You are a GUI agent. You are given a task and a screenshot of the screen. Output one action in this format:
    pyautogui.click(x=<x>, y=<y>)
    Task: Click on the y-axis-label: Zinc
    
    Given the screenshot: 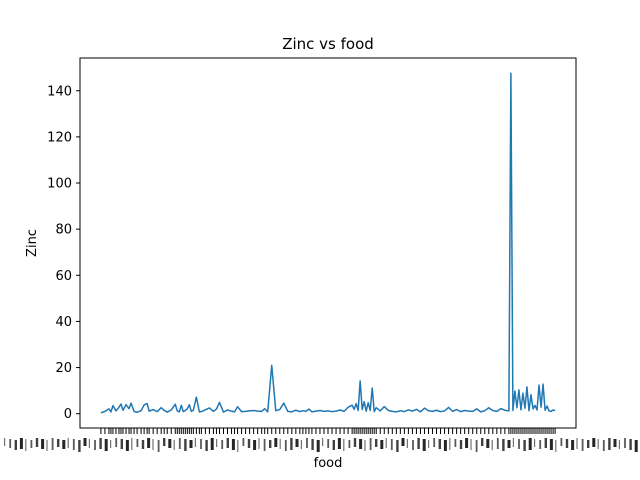 What is the action you would take?
    pyautogui.click(x=32, y=243)
    